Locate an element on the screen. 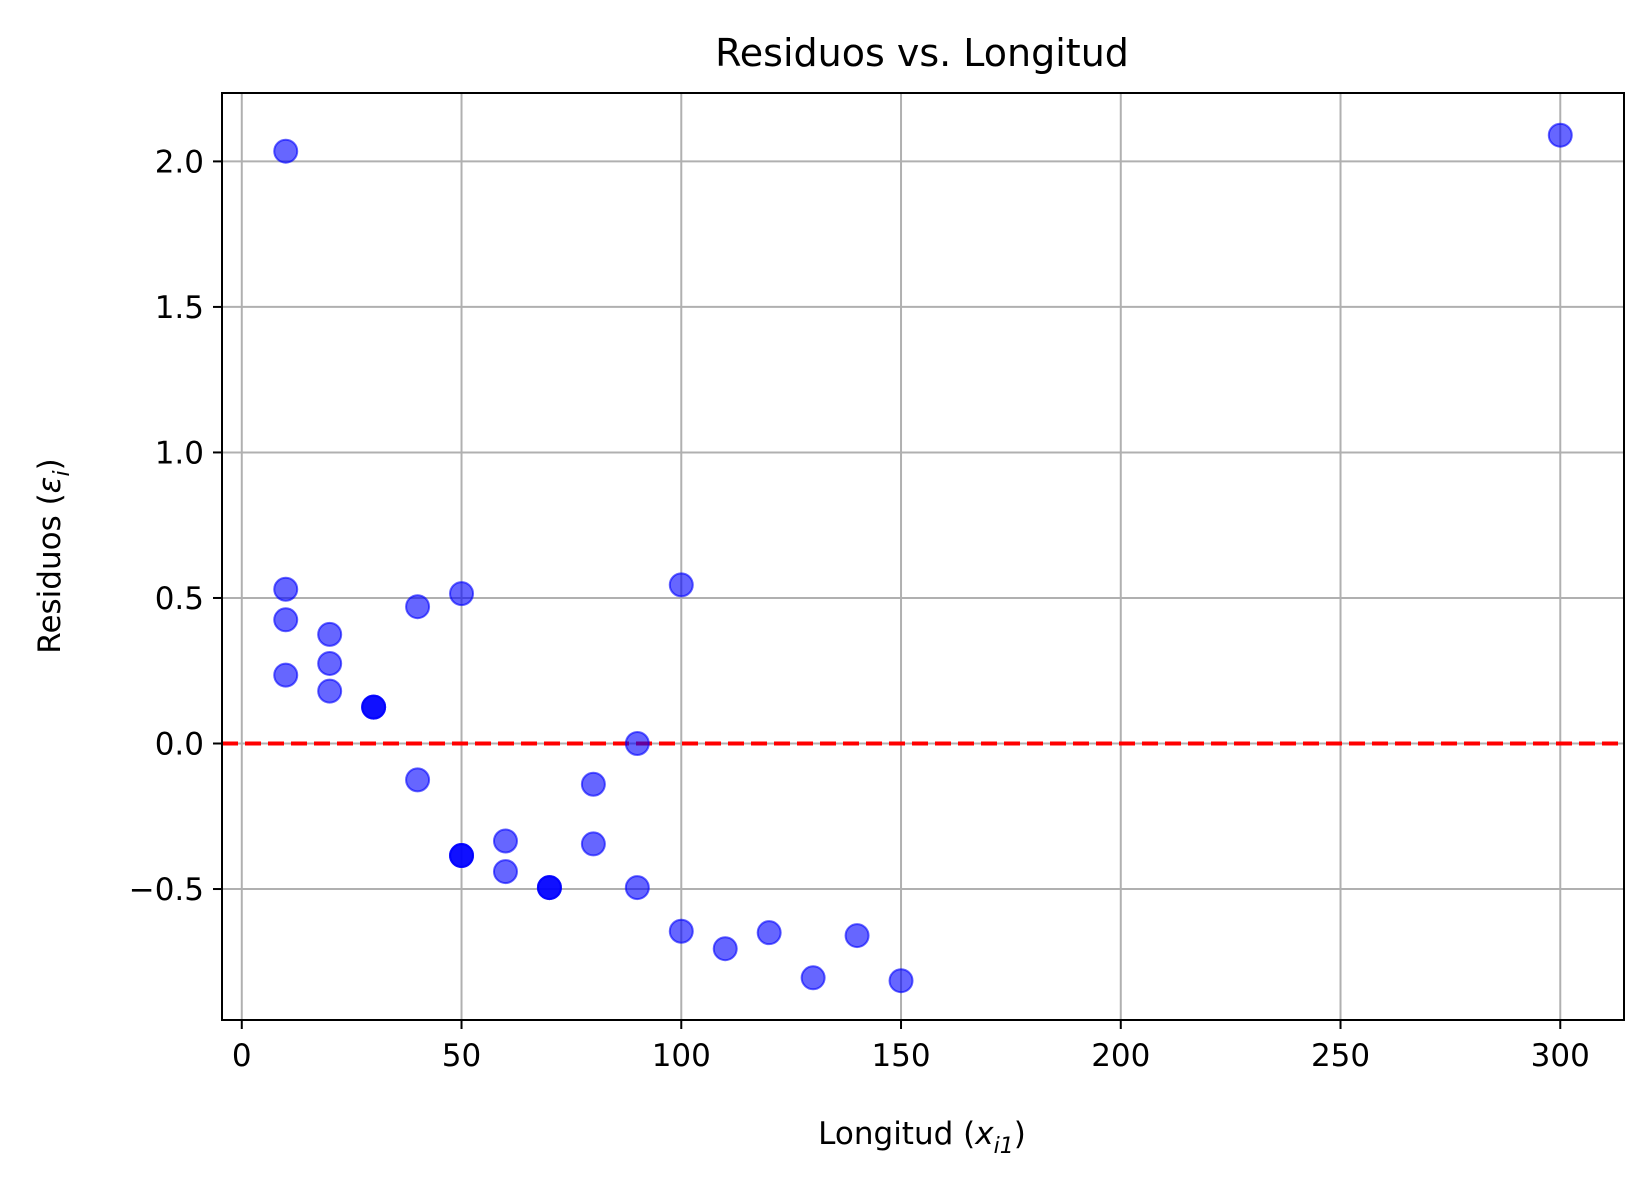 This screenshot has height=1180, width=1645. x-axis-label: Longitud (xi1) is located at coordinates (922, 1137).